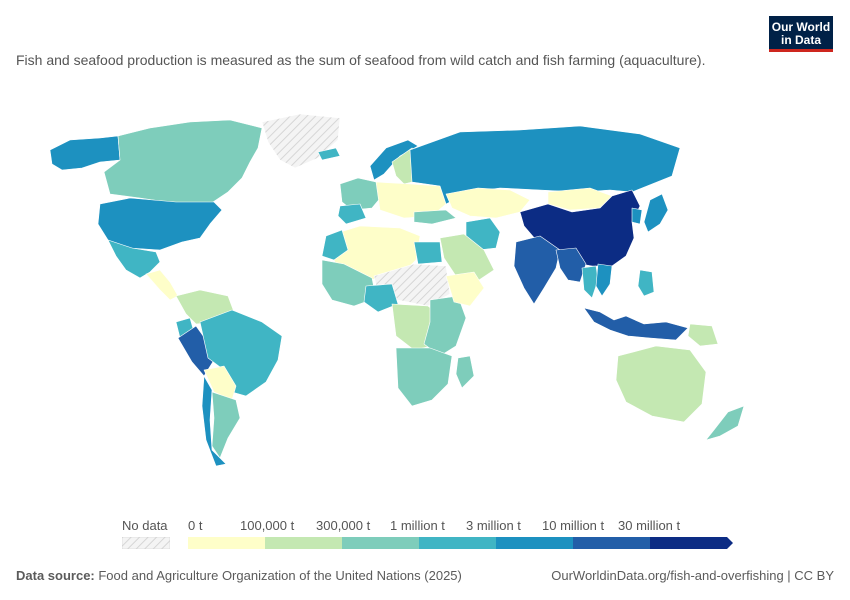 The height and width of the screenshot is (600, 850). Describe the element at coordinates (361, 194) in the screenshot. I see `region-western-europe` at that location.